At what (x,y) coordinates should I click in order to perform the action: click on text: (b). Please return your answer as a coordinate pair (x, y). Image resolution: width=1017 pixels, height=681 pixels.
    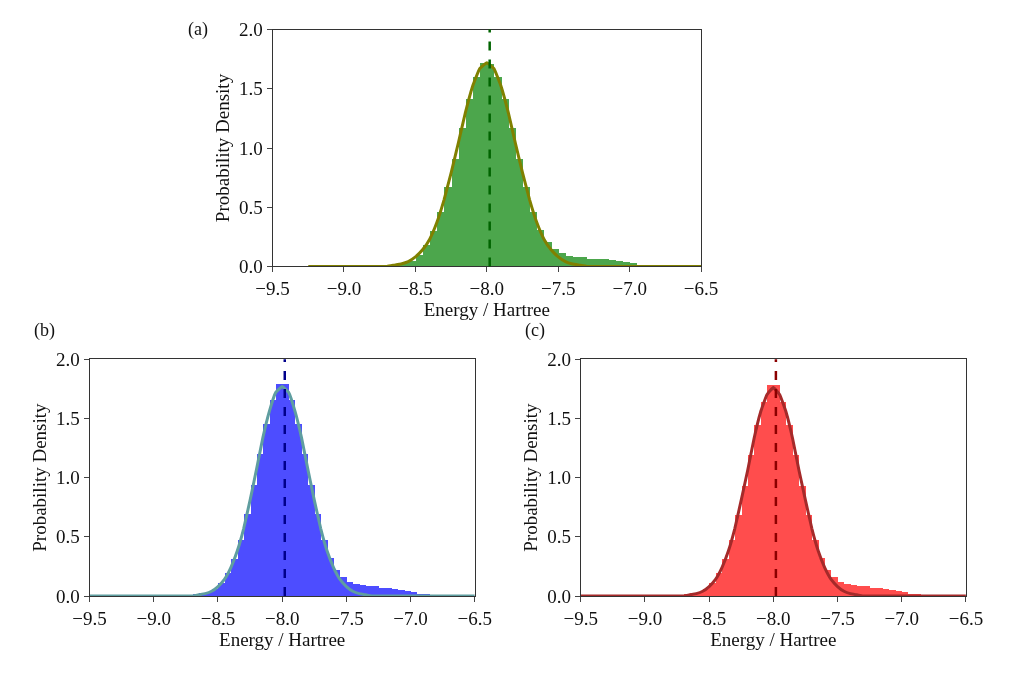
    Looking at the image, I should click on (44, 330).